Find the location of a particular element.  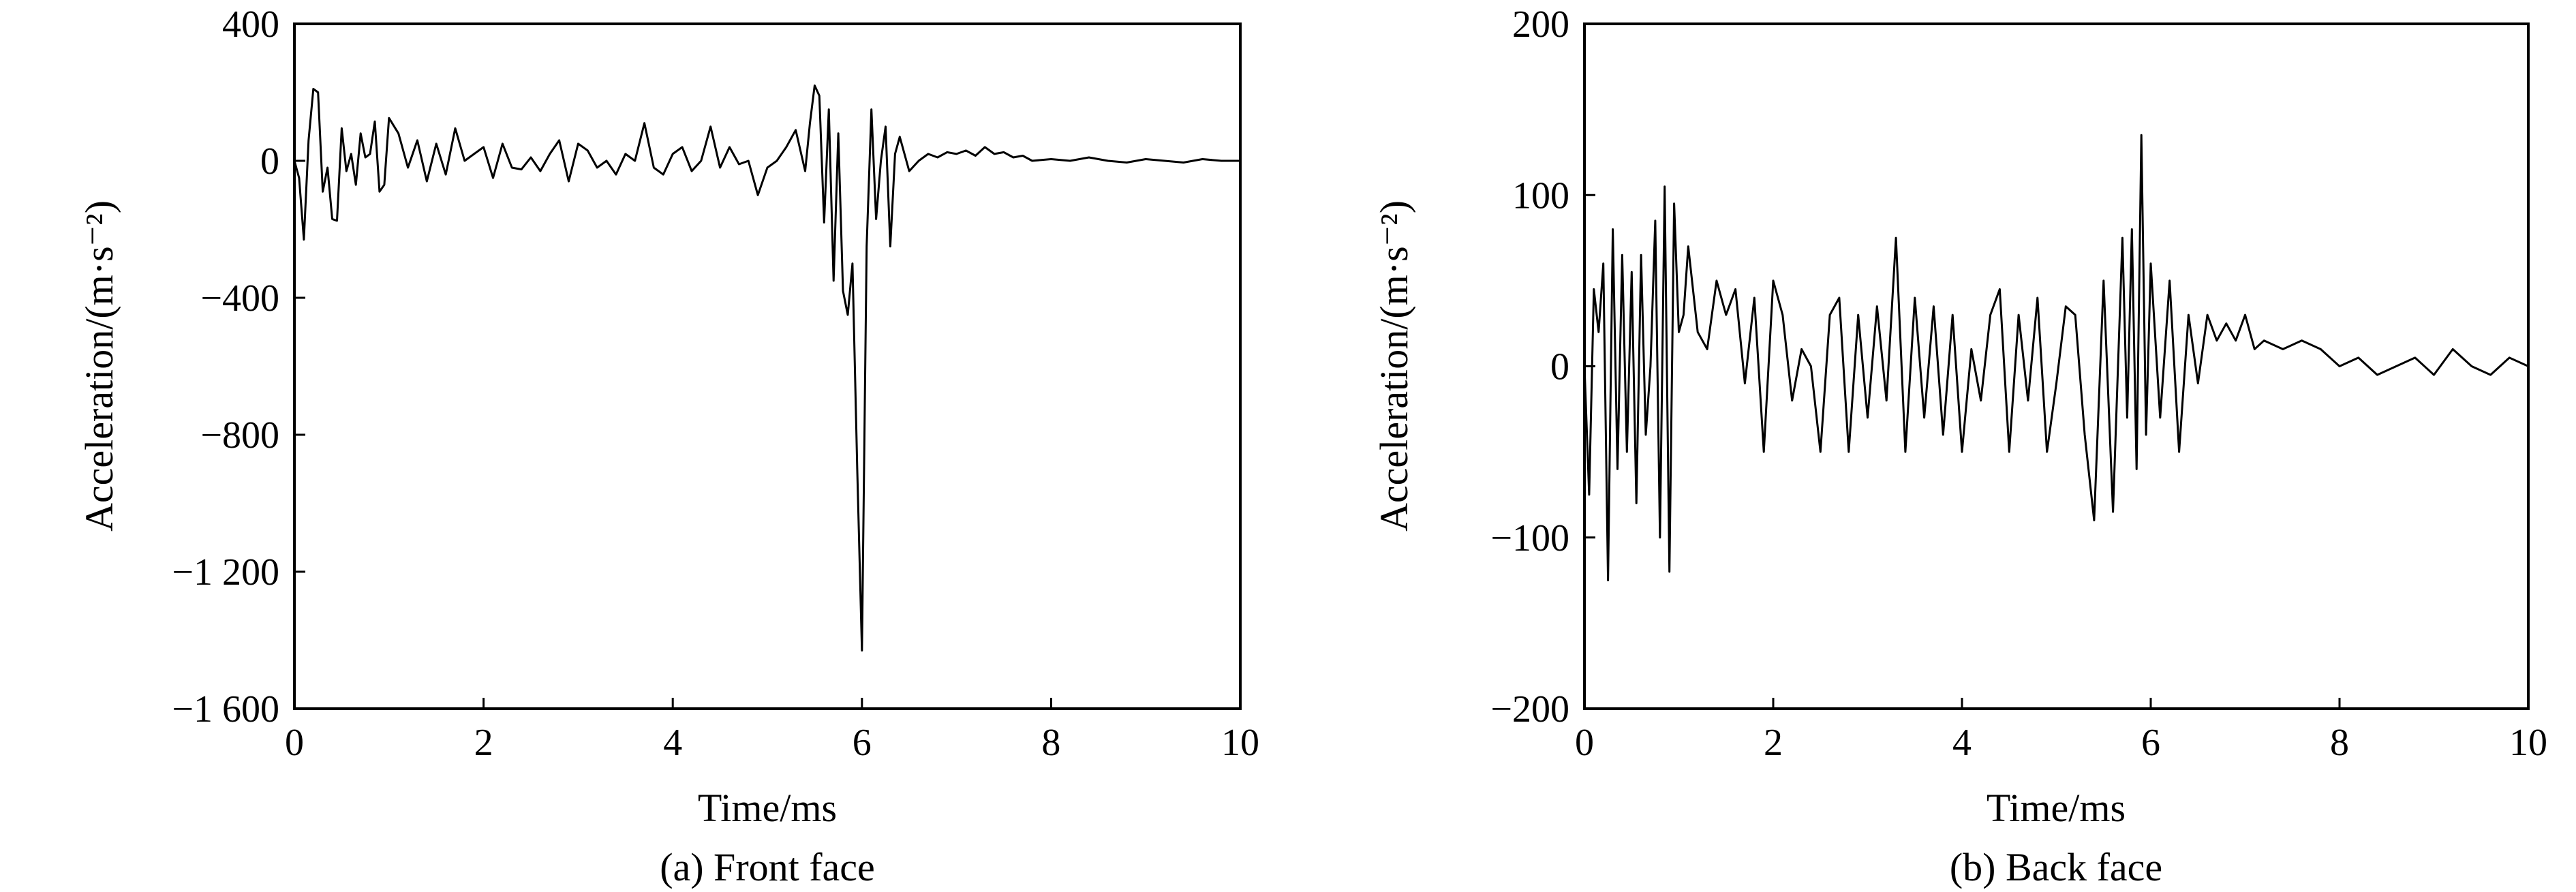

y-tick-label: −800 is located at coordinates (239, 435).